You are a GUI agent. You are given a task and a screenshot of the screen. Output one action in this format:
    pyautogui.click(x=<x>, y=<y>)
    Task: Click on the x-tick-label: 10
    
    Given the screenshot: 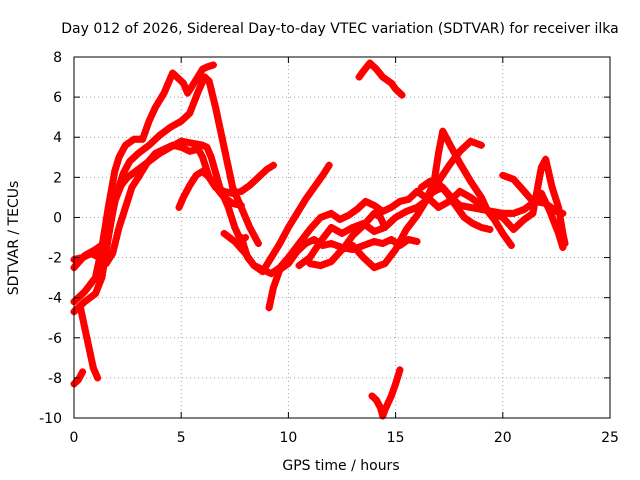 What is the action you would take?
    pyautogui.click(x=288, y=438)
    